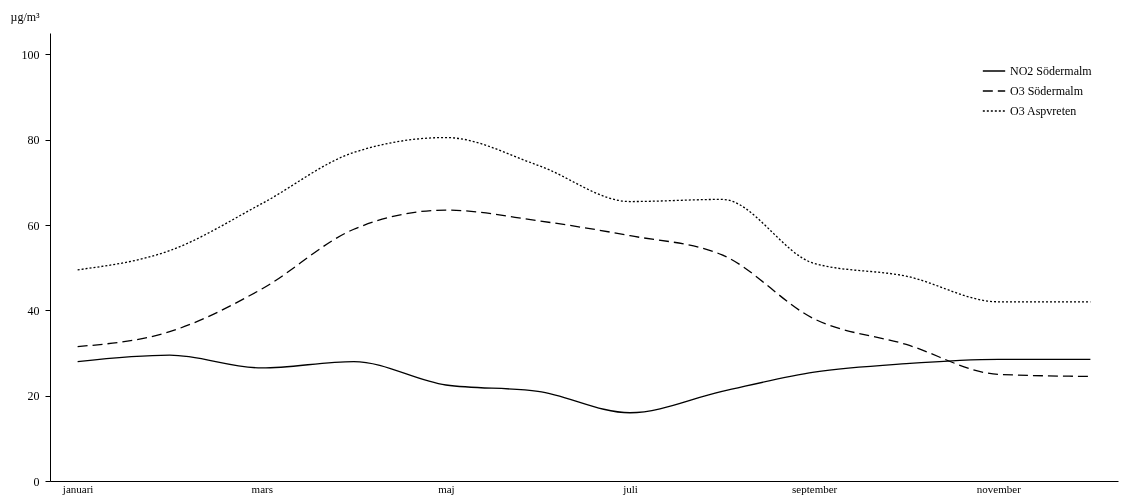  What do you see at coordinates (815, 488) in the screenshot?
I see `x-tick-label: september` at bounding box center [815, 488].